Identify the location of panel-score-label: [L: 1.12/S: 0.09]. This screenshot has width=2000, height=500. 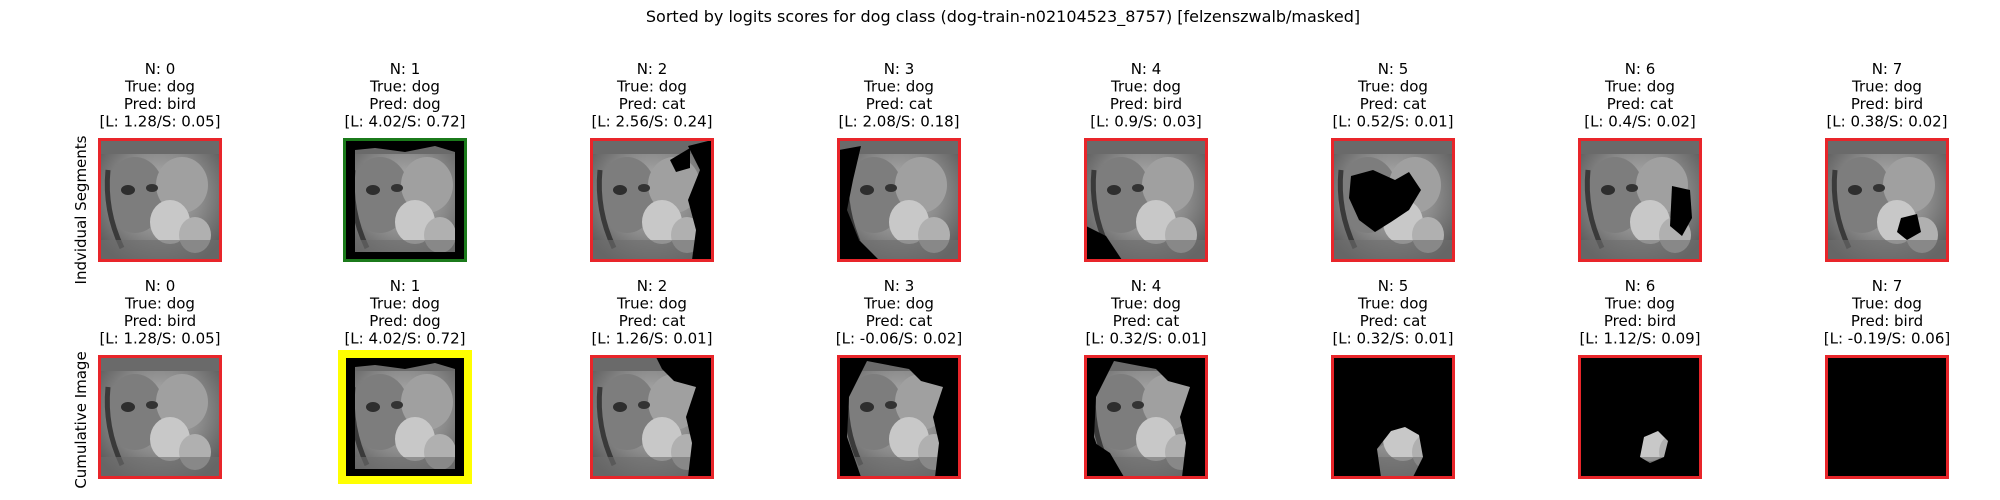
(1639, 339).